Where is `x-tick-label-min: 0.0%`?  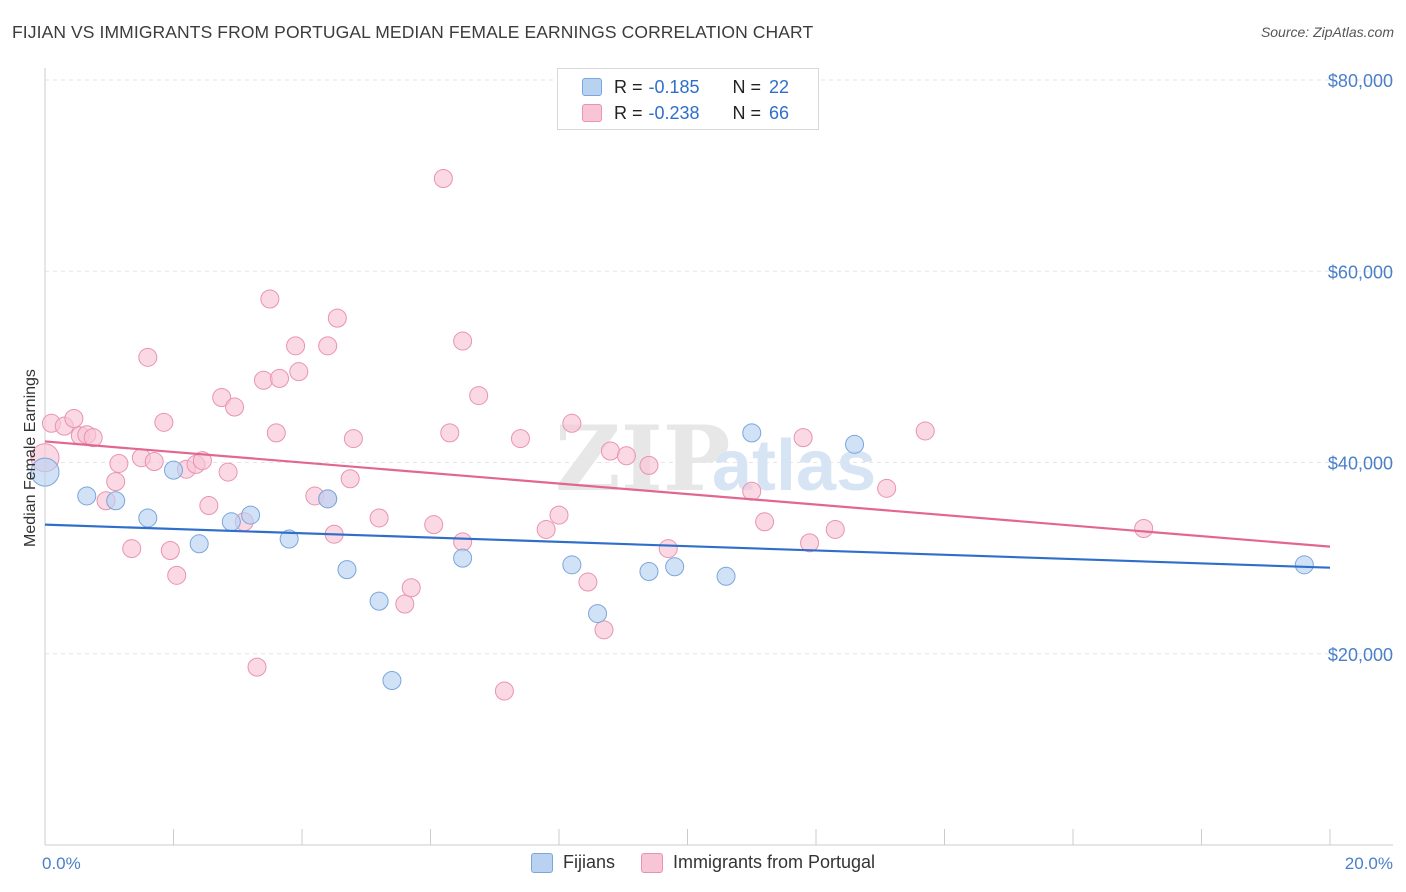 x-tick-label-min: 0.0% is located at coordinates (61, 863).